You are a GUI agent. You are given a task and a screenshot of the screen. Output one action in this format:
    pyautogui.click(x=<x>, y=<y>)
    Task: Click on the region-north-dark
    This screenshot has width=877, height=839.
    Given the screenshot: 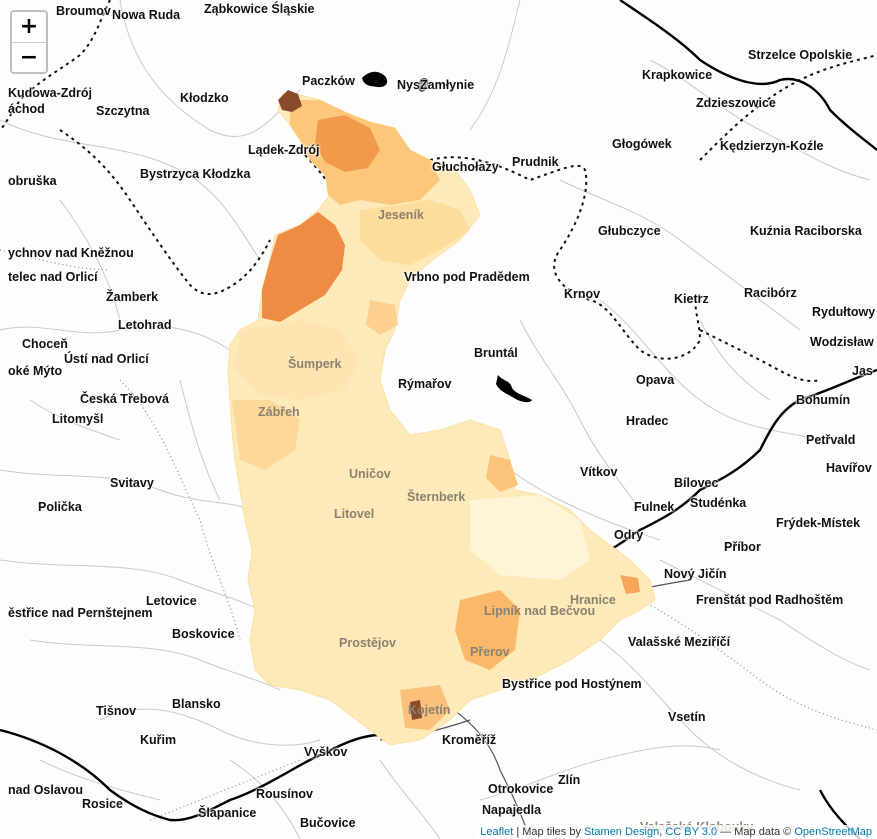 What is the action you would take?
    pyautogui.click(x=290, y=101)
    